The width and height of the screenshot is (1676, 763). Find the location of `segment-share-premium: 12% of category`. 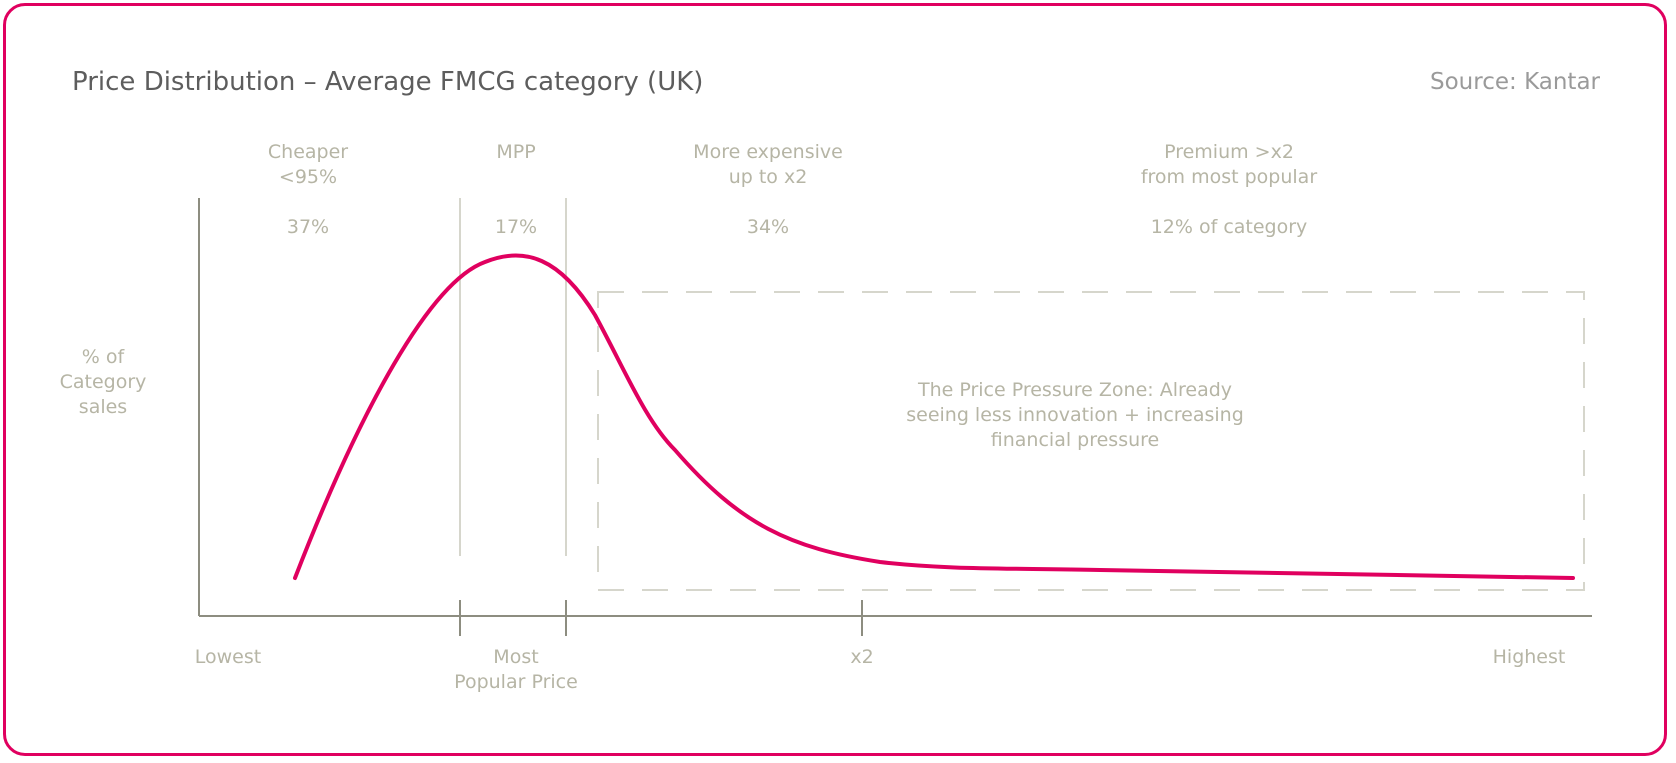

segment-share-premium: 12% of category is located at coordinates (1229, 227).